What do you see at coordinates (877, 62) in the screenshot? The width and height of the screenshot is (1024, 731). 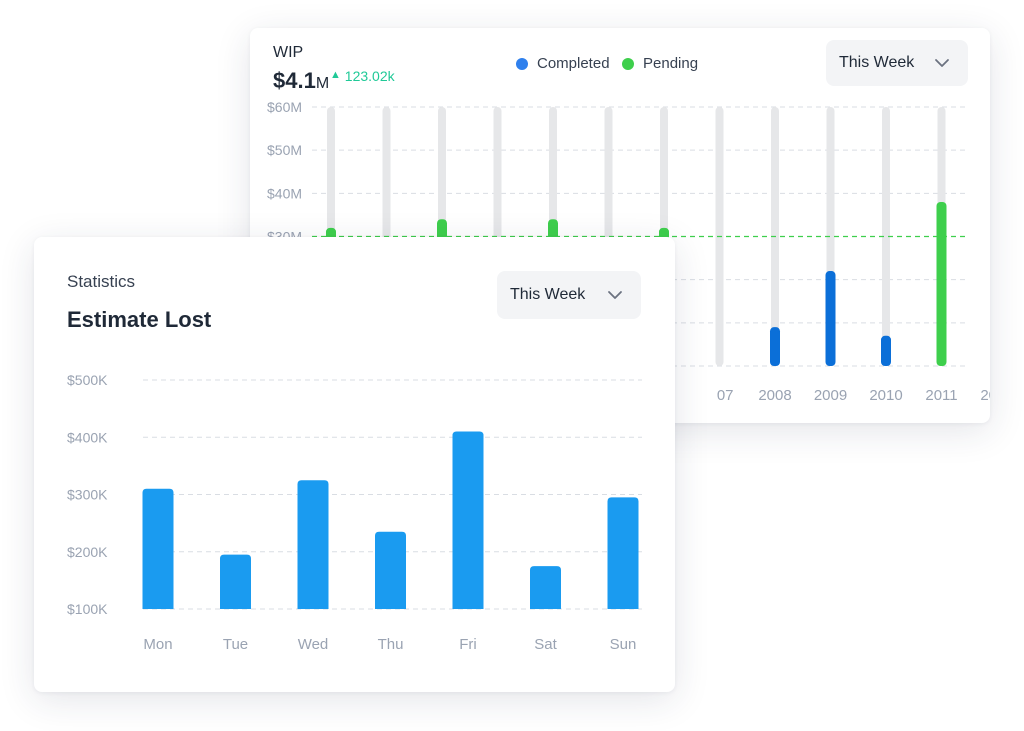 I see `wip-period-value: This Week` at bounding box center [877, 62].